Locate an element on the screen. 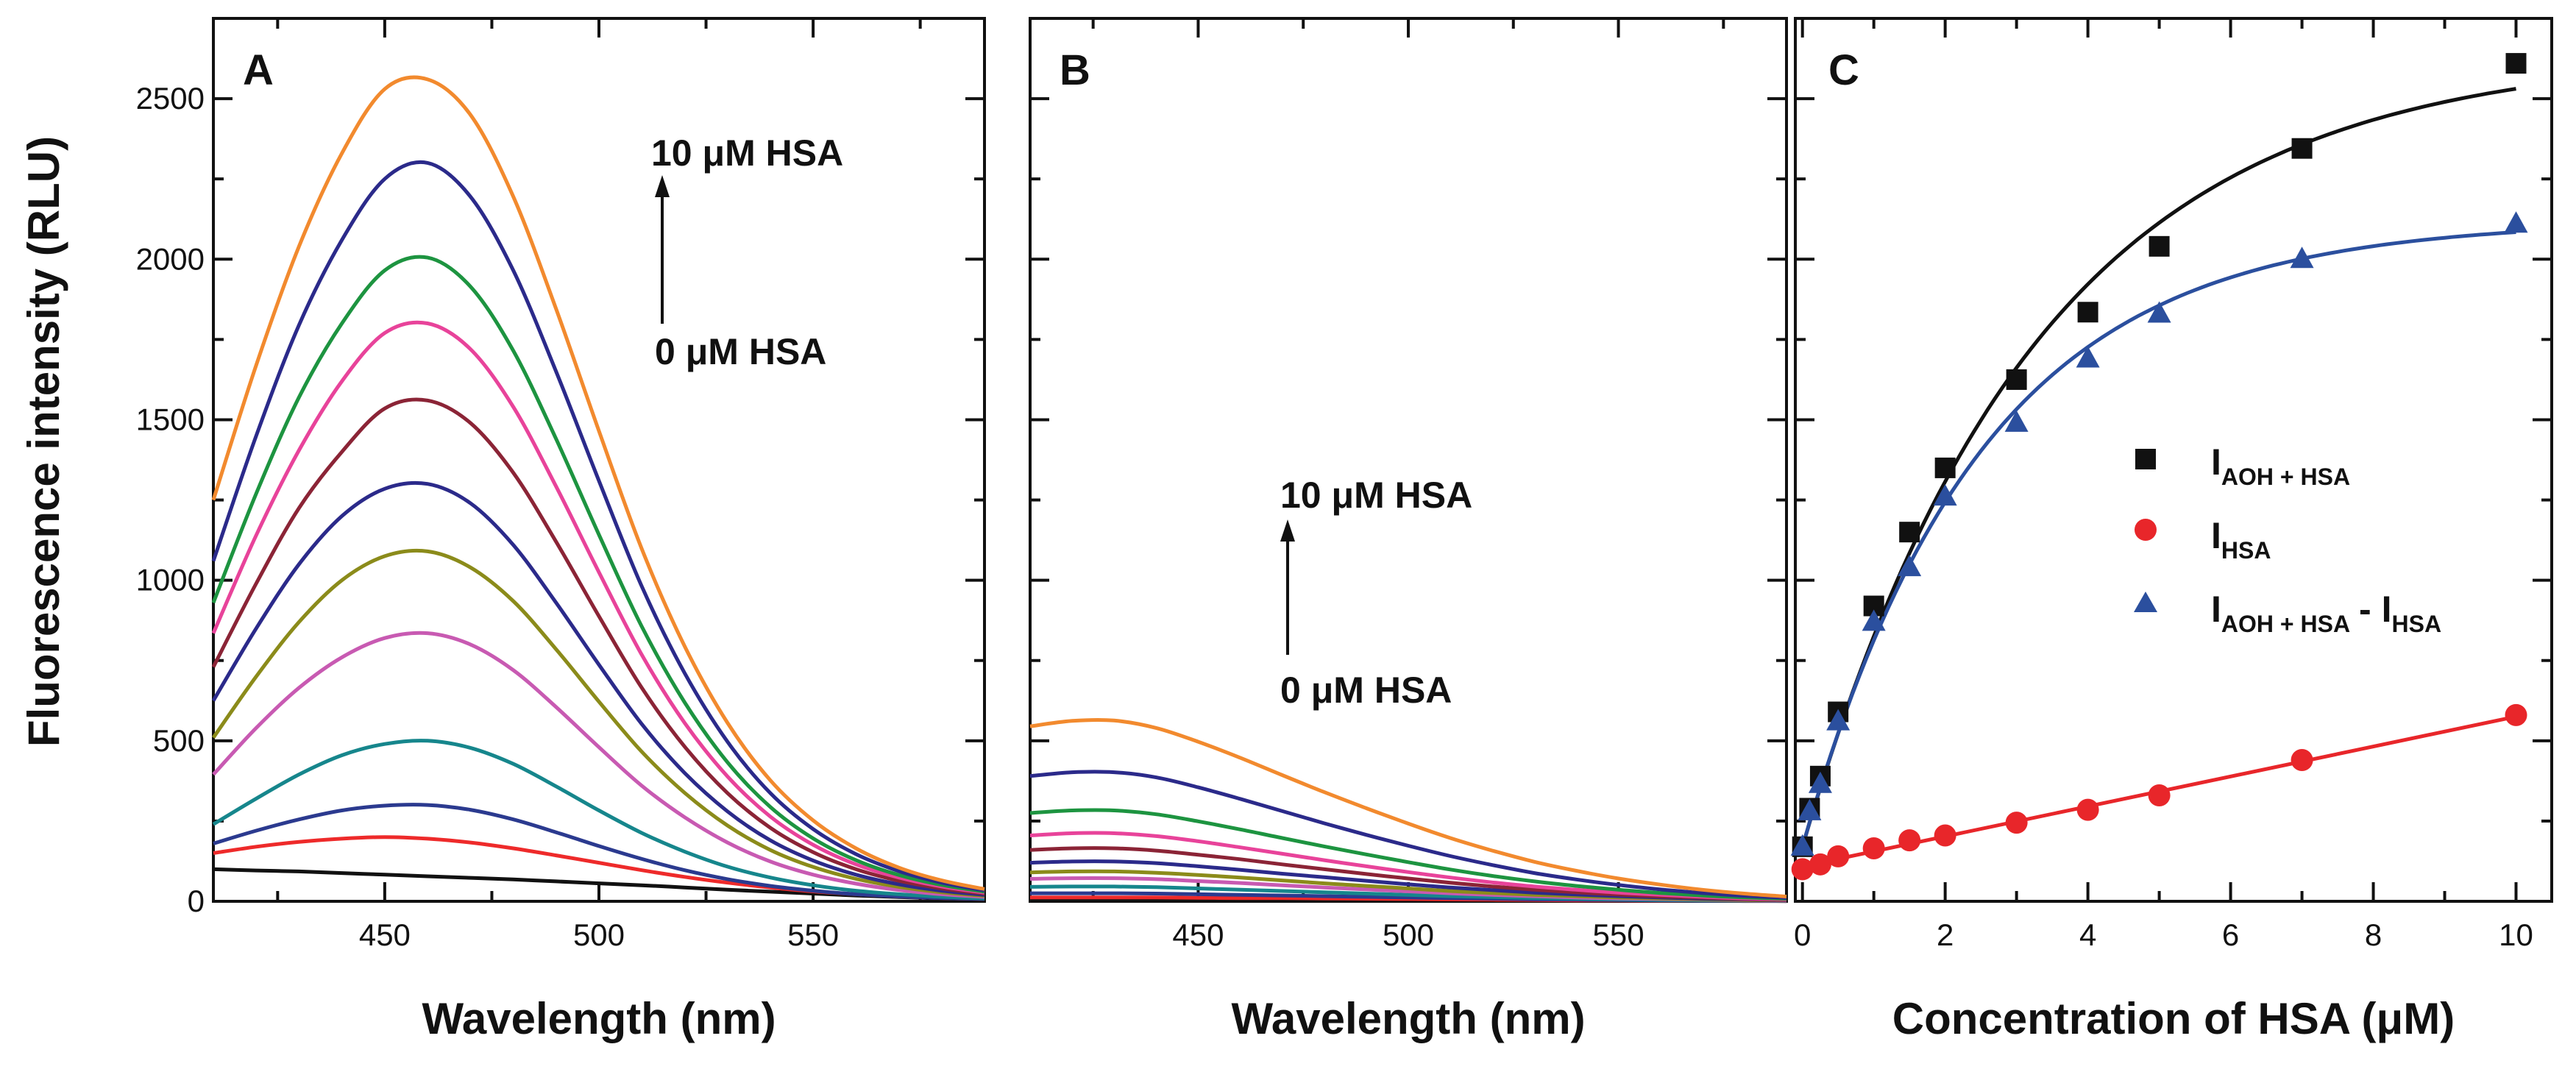 Image resolution: width=2576 pixels, height=1072 pixels. y-tick-label: 0 is located at coordinates (196, 901).